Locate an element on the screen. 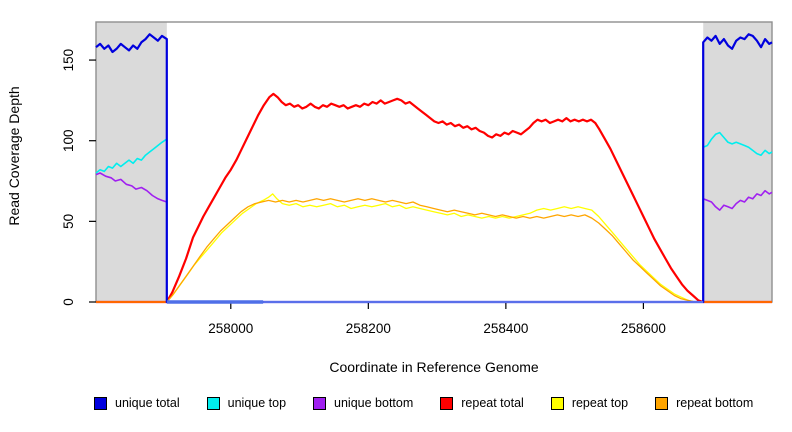 The image size is (792, 432). legend-item-repeat-top: repeat top is located at coordinates (589, 403).